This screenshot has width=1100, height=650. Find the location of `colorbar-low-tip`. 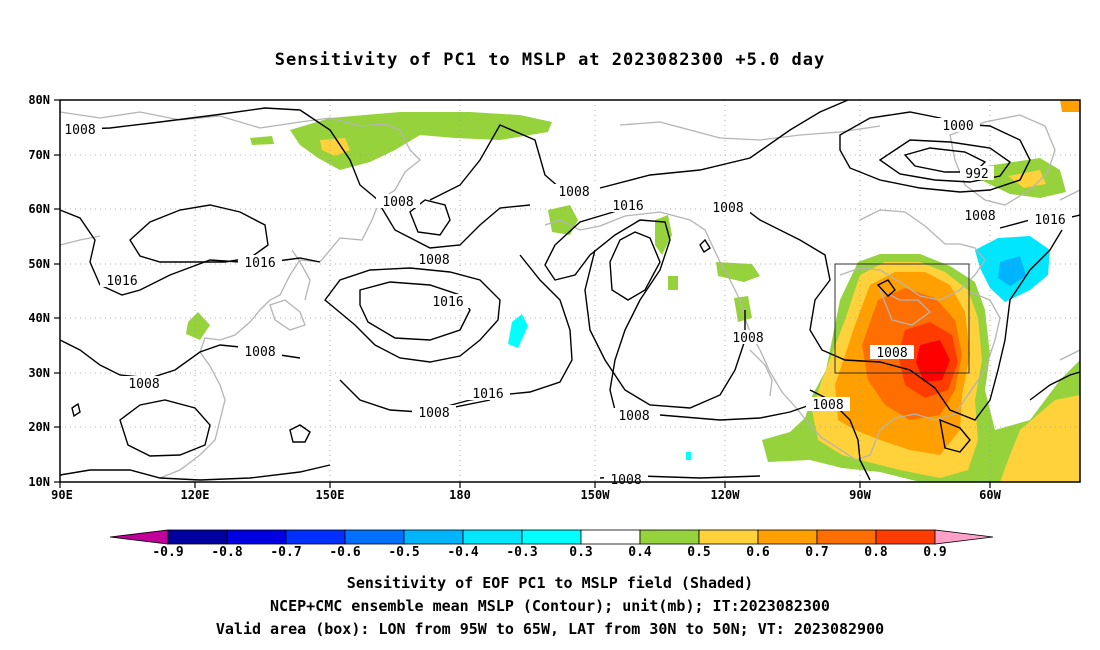

colorbar-low-tip is located at coordinates (139, 537).